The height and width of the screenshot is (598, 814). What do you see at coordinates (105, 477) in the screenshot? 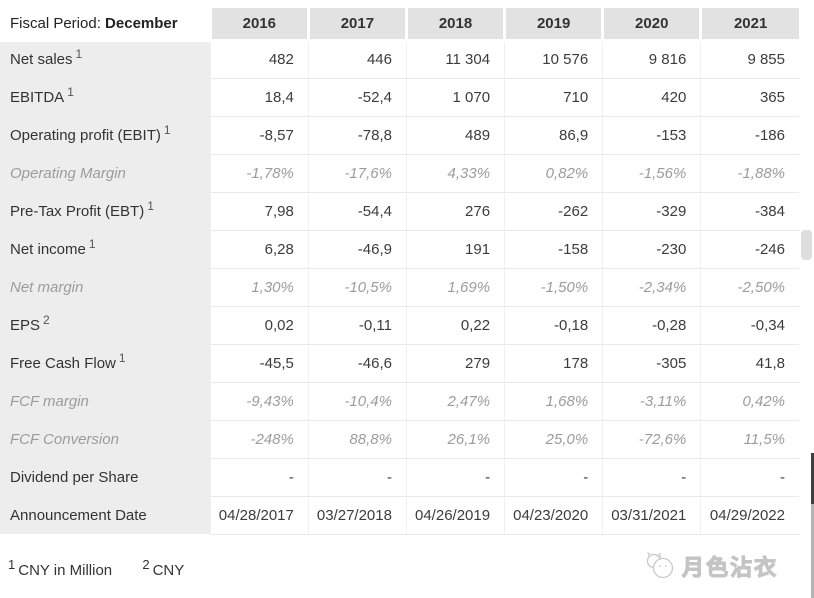
I see `row-label: Dividend per Share` at bounding box center [105, 477].